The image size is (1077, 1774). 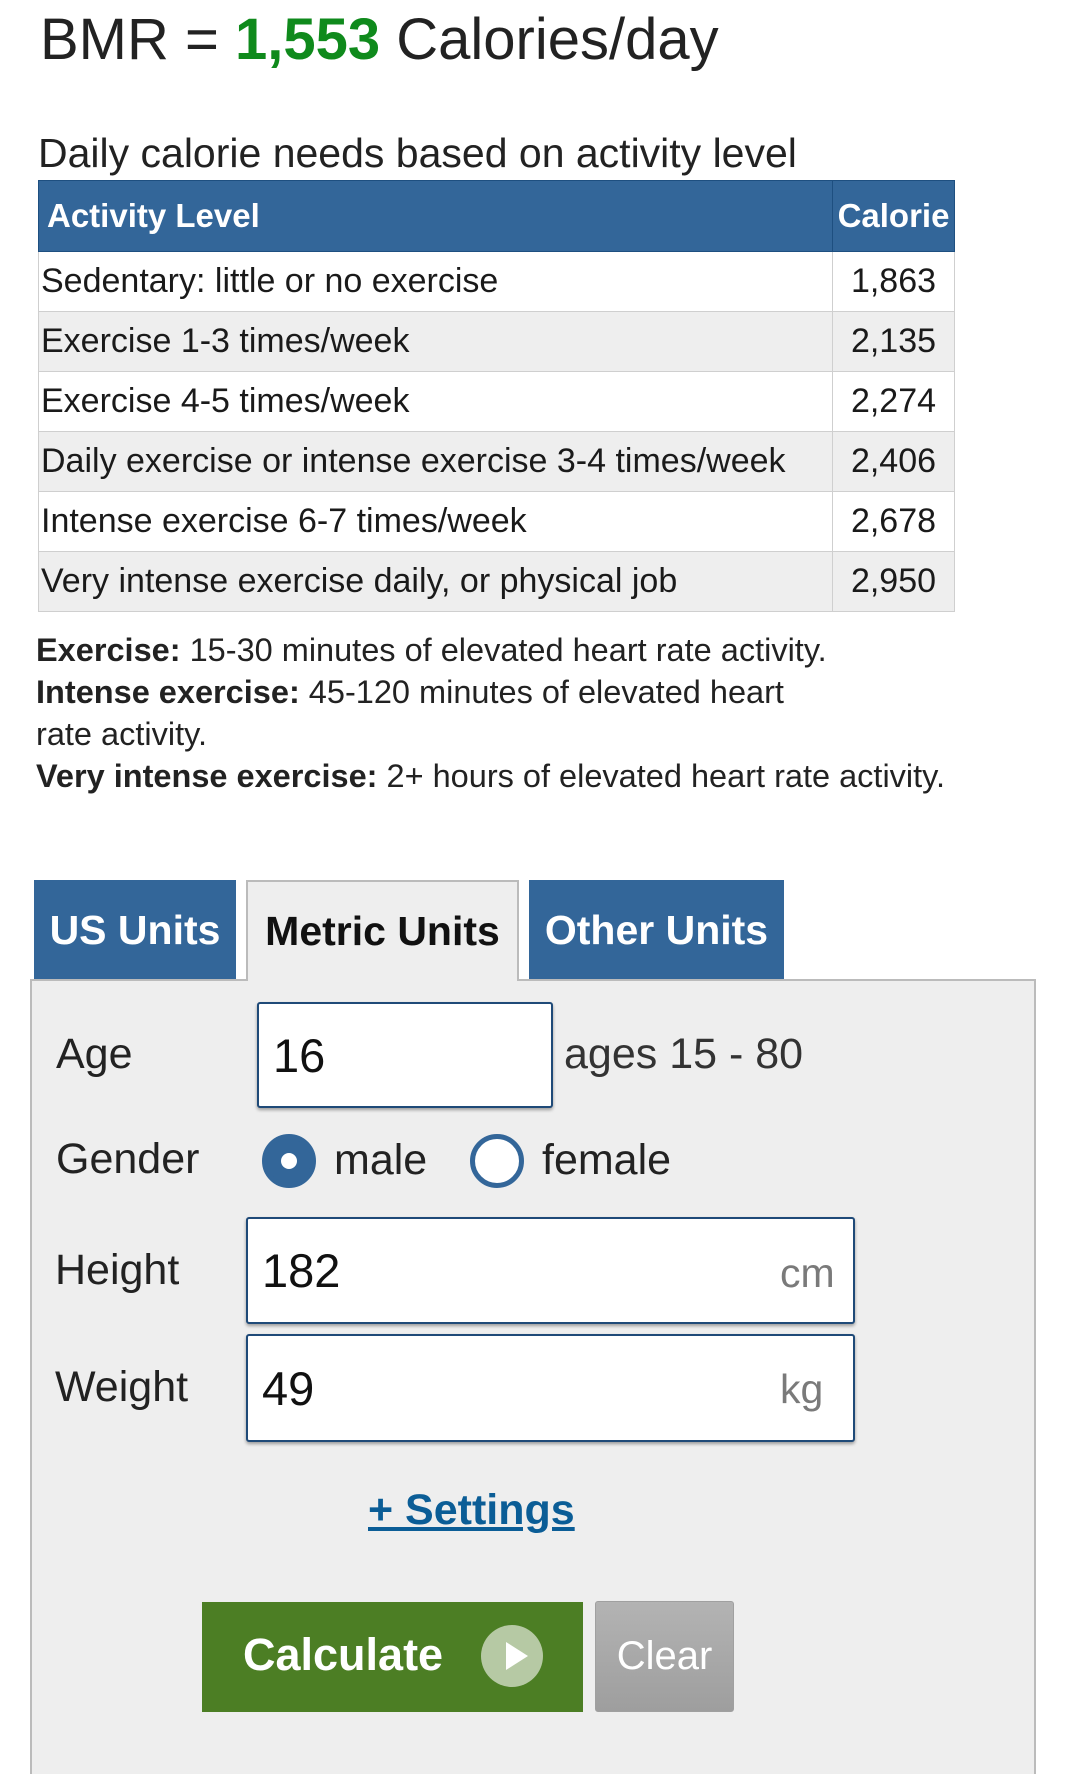 I want to click on bmr-result: BMR = 1,553 Calories/day, so click(x=379, y=40).